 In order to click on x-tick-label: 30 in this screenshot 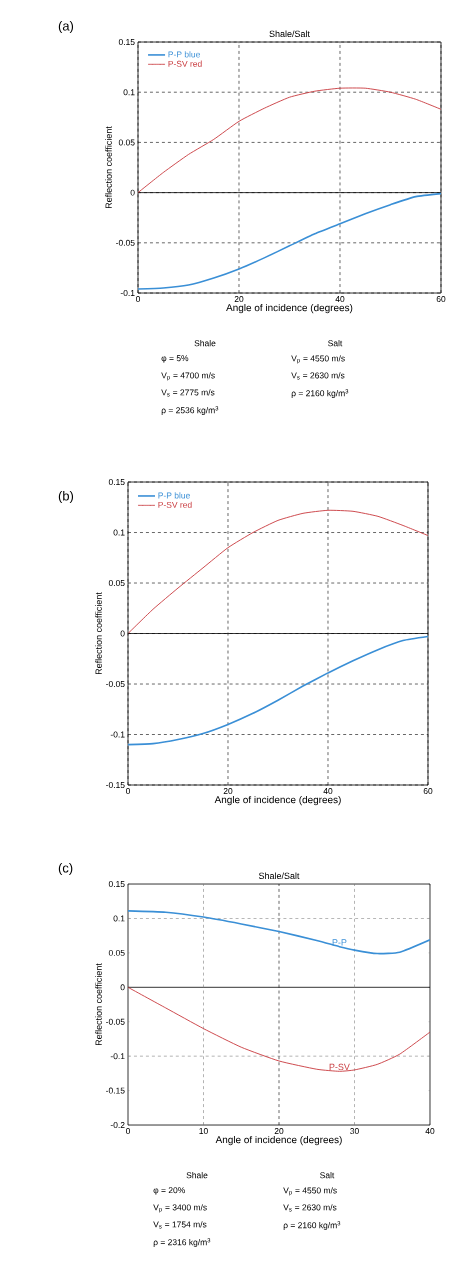, I will do `click(354, 1131)`.